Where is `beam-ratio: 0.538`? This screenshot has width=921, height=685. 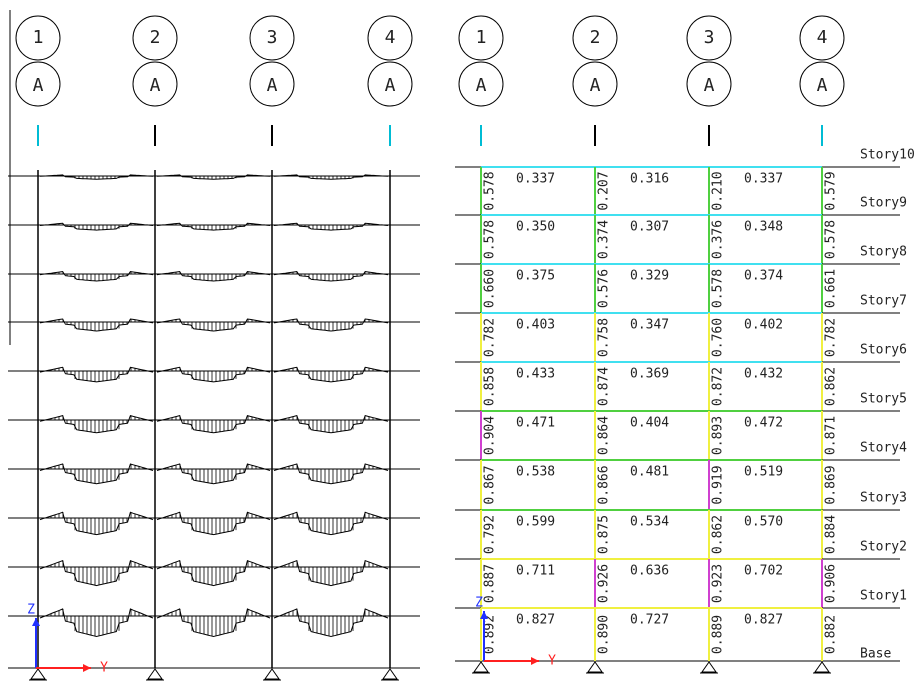
beam-ratio: 0.538 is located at coordinates (535, 472).